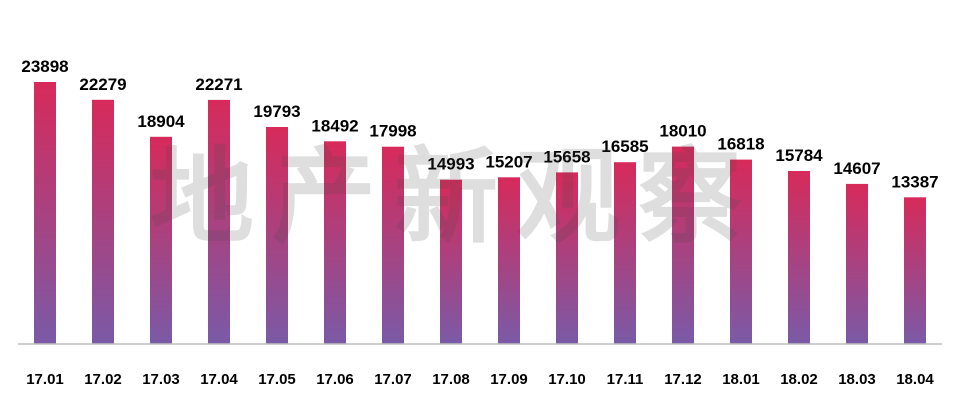 This screenshot has height=408, width=960. I want to click on value-label-17.12: 18010, so click(682, 131).